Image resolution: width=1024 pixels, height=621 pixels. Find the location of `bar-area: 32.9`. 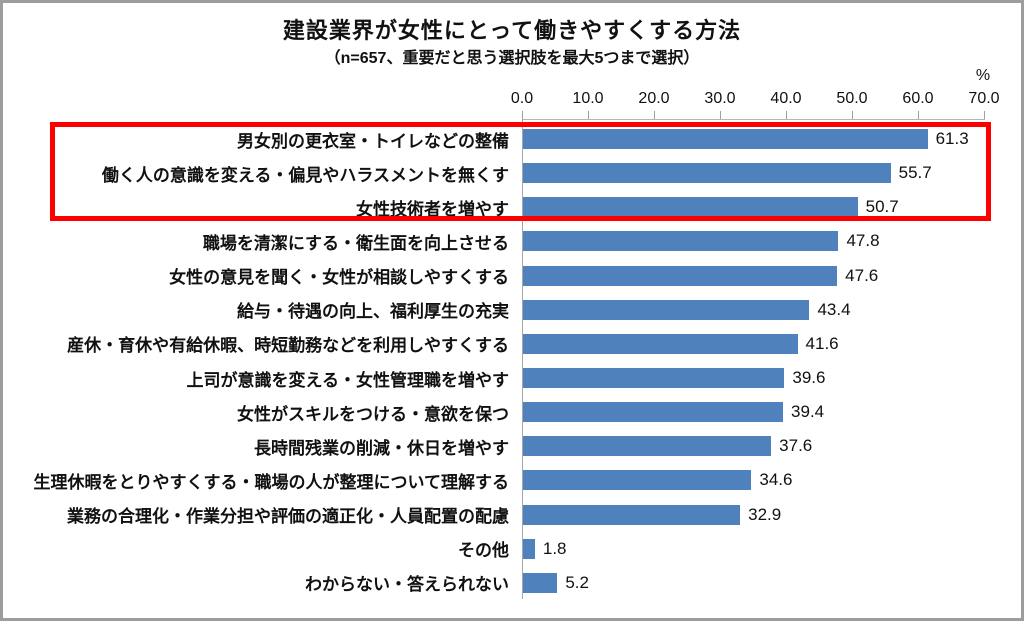

bar-area: 32.9 is located at coordinates (772, 515).